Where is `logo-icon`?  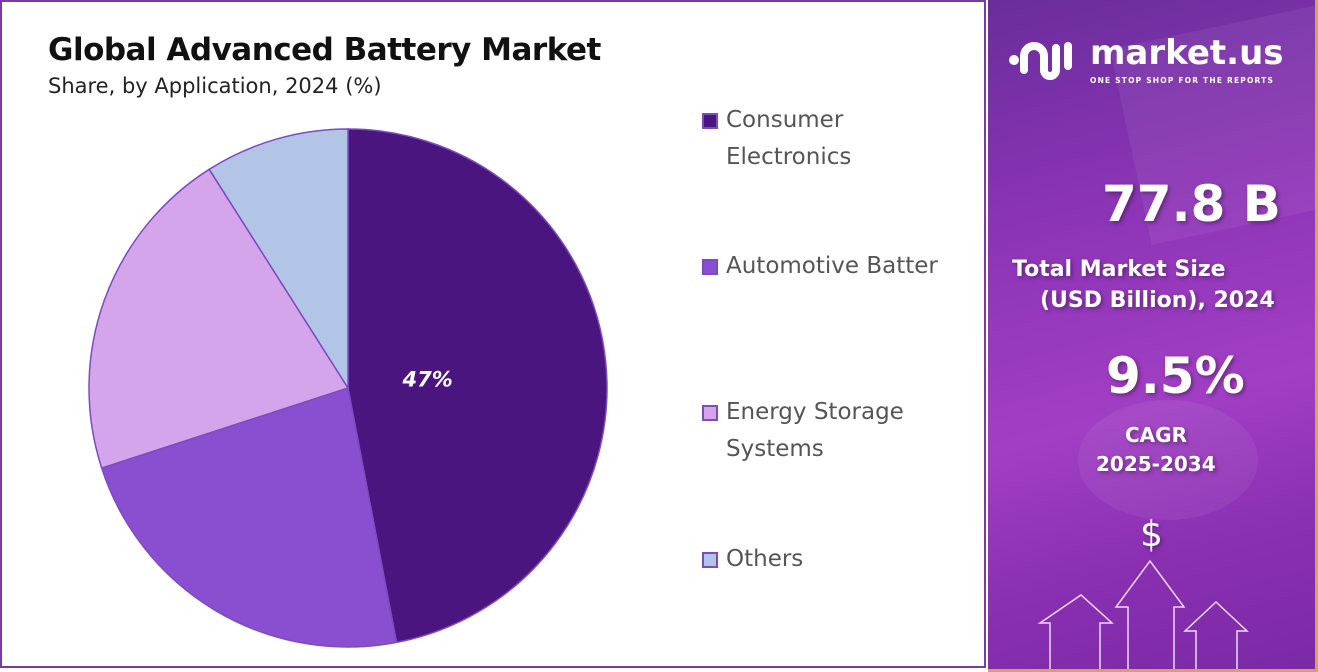 logo-icon is located at coordinates (1040, 61).